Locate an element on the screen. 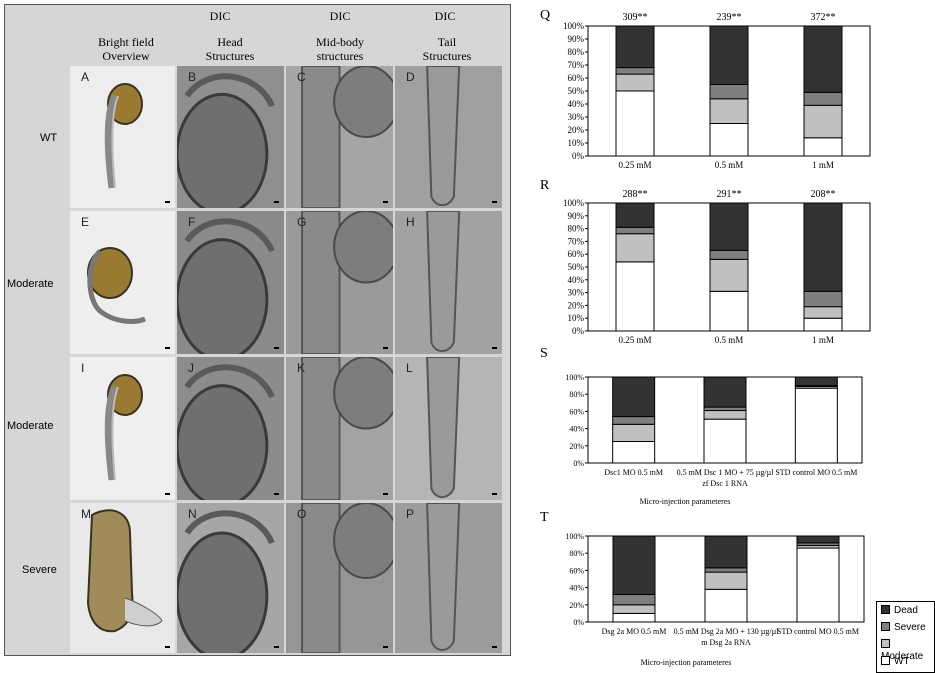 The width and height of the screenshot is (935, 673). header-midbody-line2: structures is located at coordinates (340, 56).